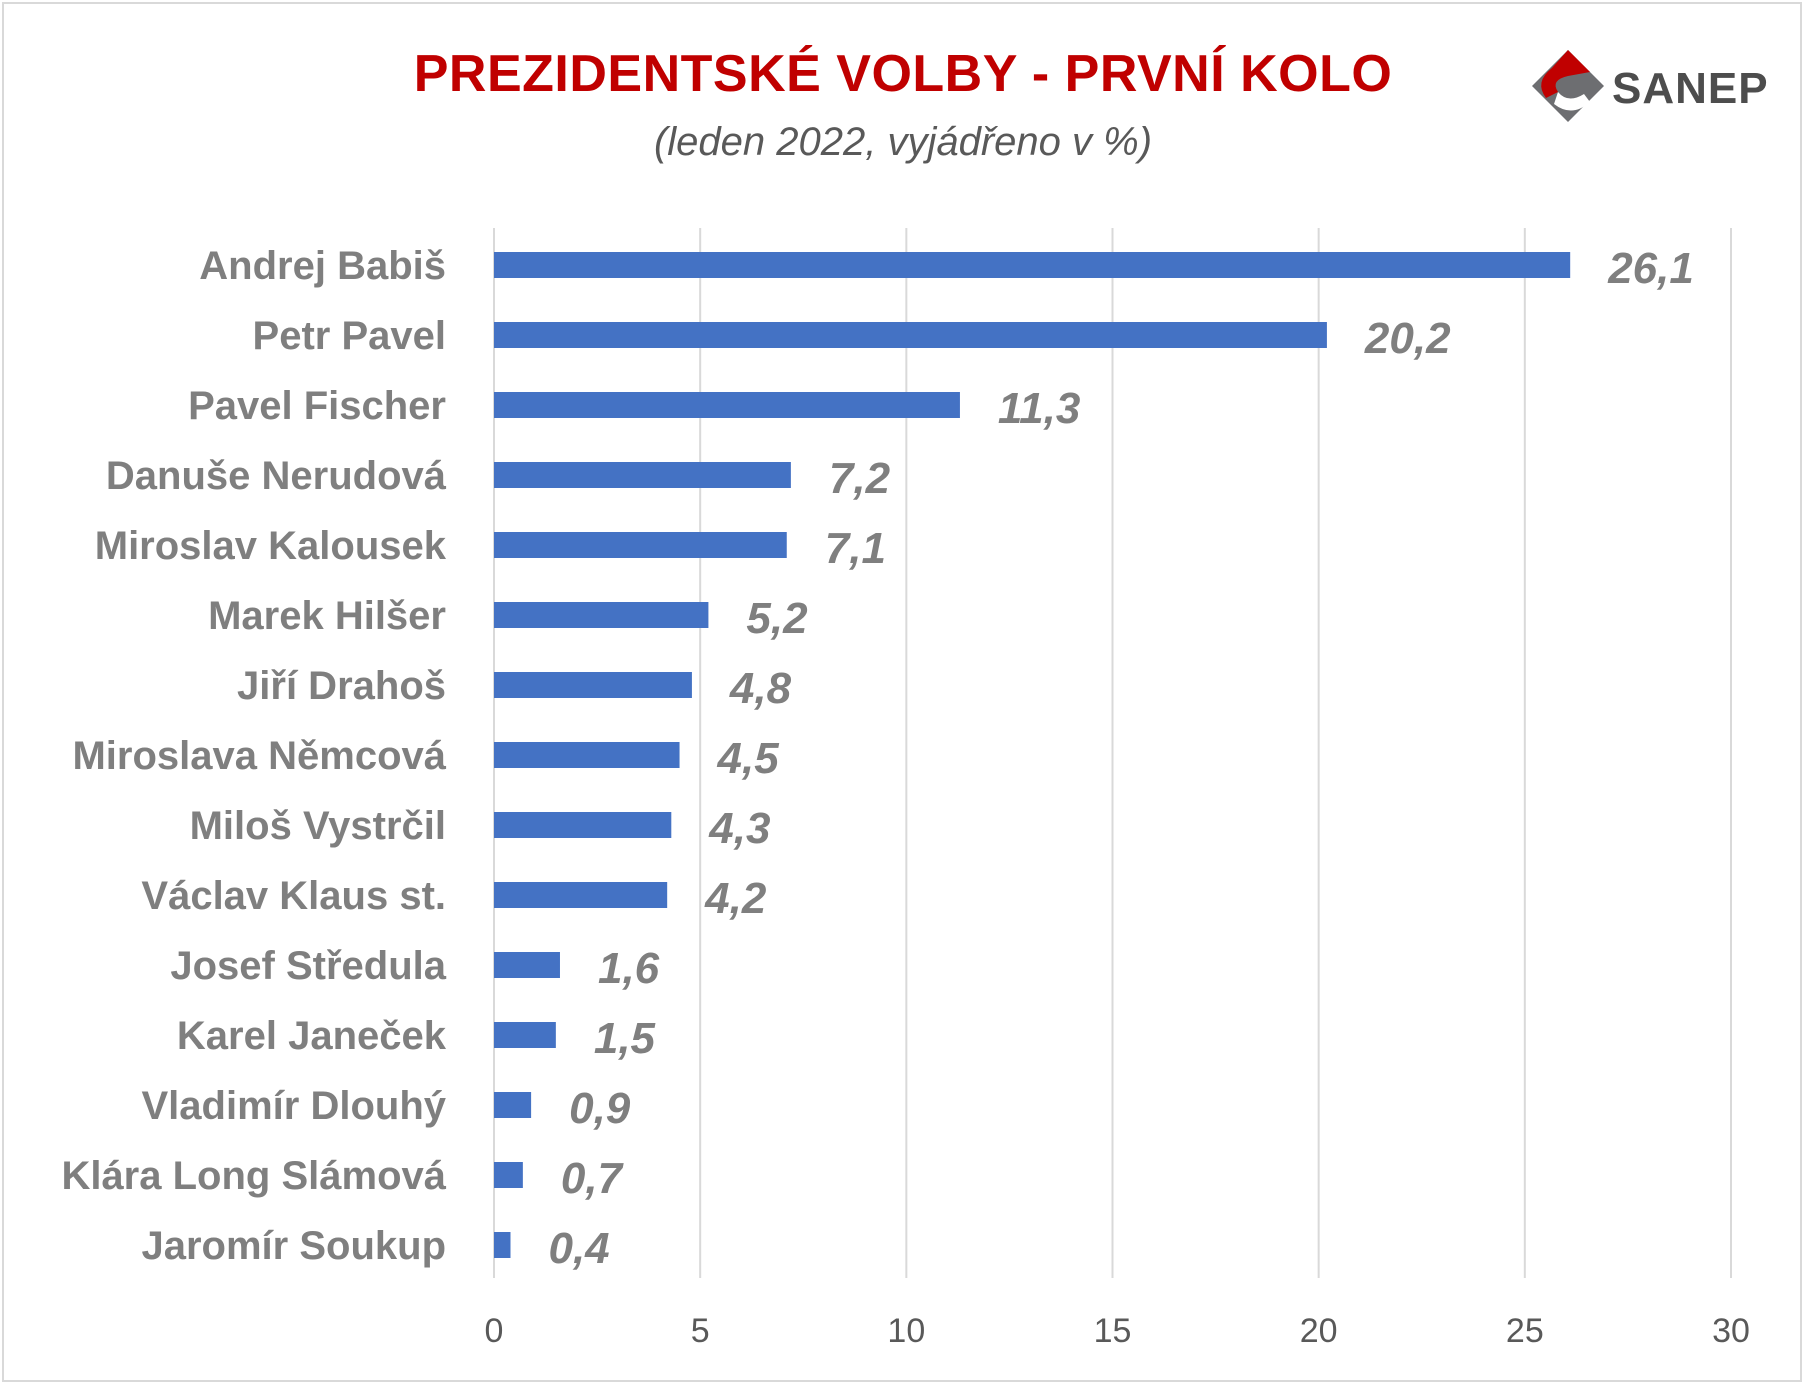  Describe the element at coordinates (1407, 338) in the screenshot. I see `data-label: 20,2` at that location.